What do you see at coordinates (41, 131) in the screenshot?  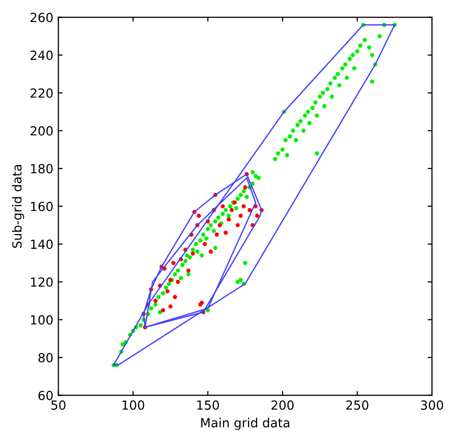 I see `y-tick-label: 200` at bounding box center [41, 131].